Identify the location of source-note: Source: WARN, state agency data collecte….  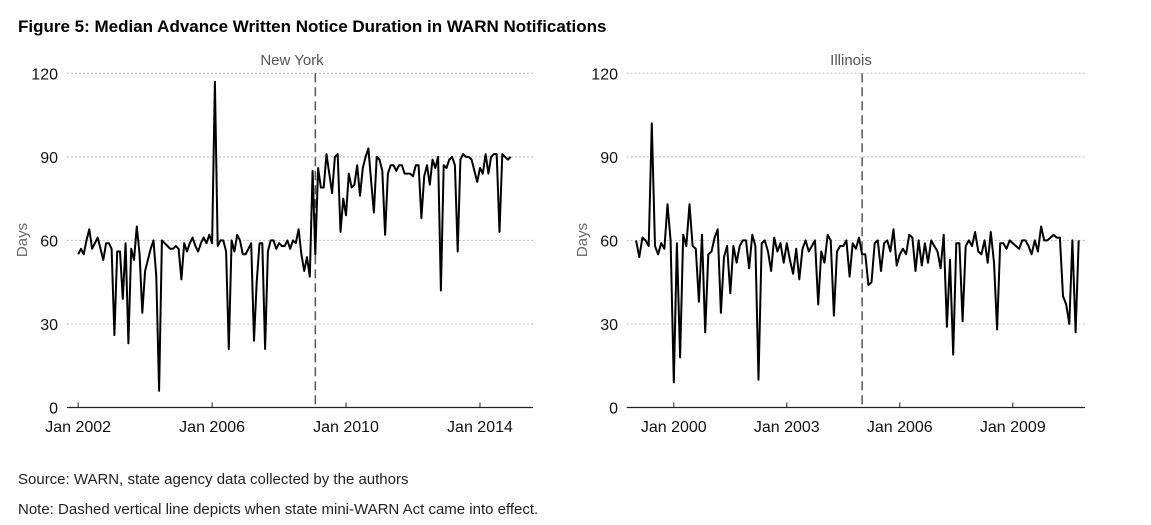
(213, 479).